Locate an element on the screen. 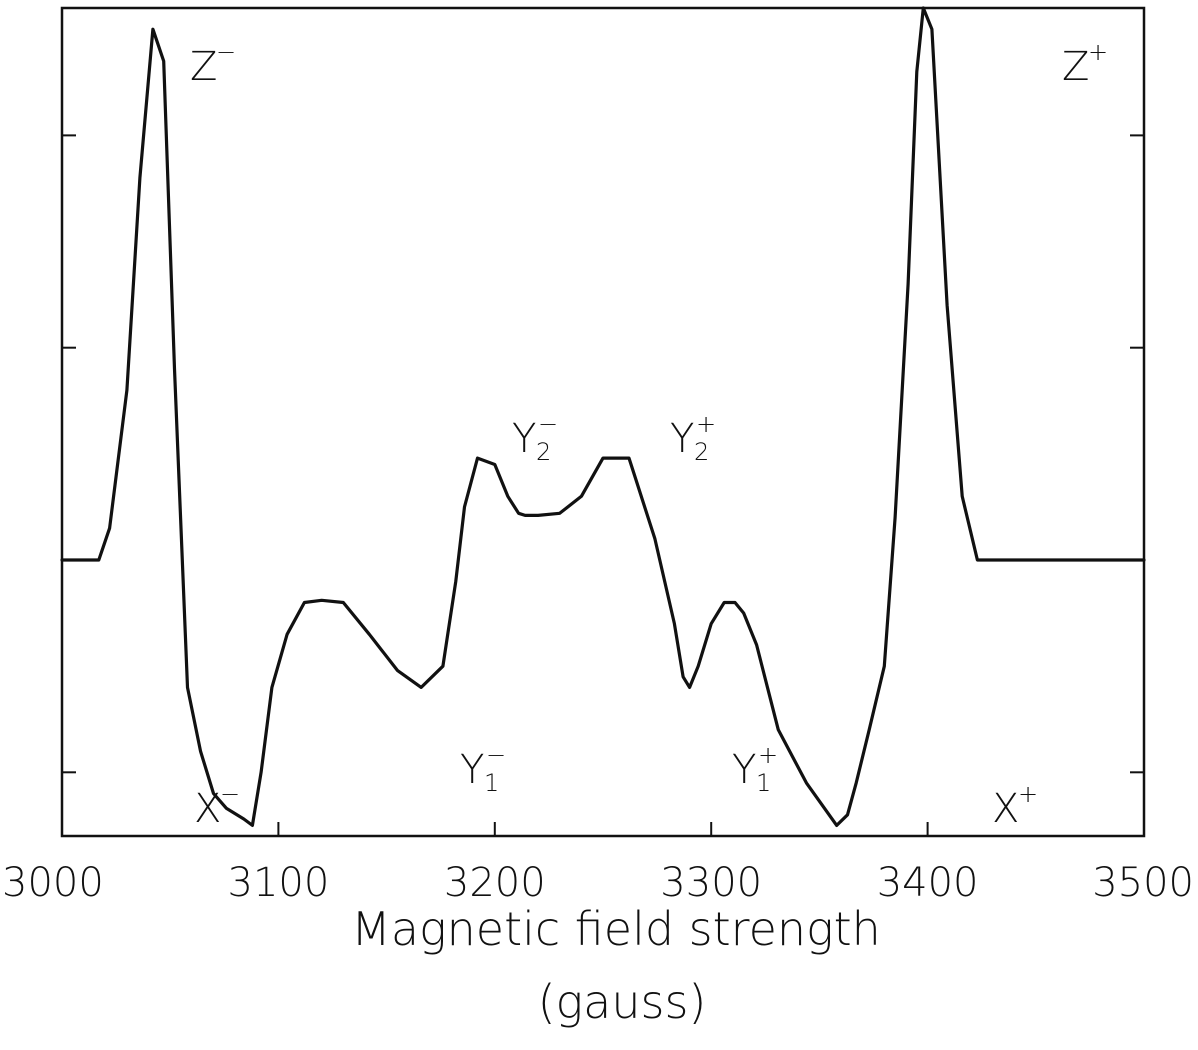 The image size is (1198, 1050). x-ticks is located at coordinates (603, 829).